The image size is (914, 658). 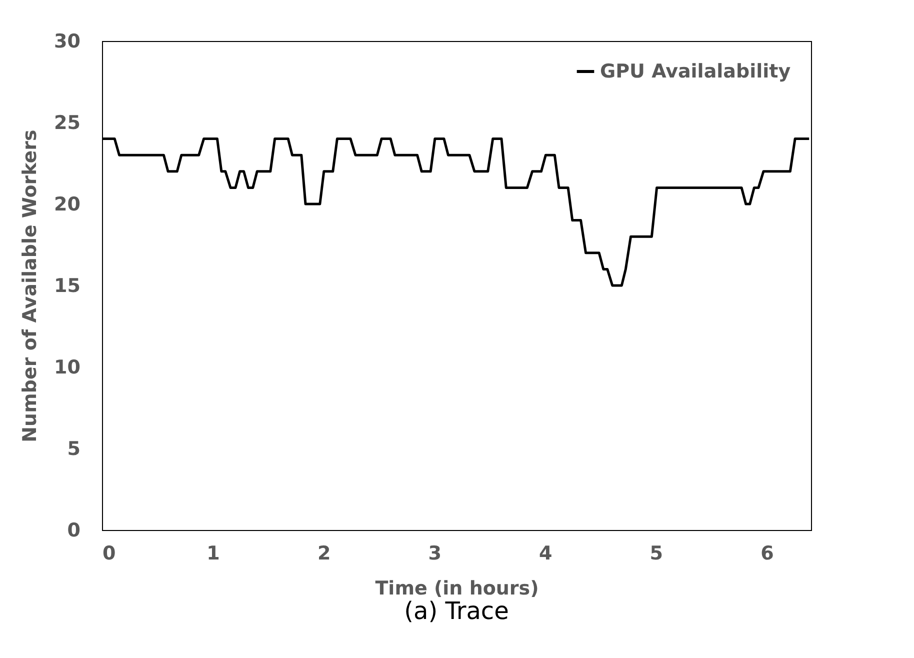 What do you see at coordinates (67, 205) in the screenshot?
I see `y-tick-label: 20` at bounding box center [67, 205].